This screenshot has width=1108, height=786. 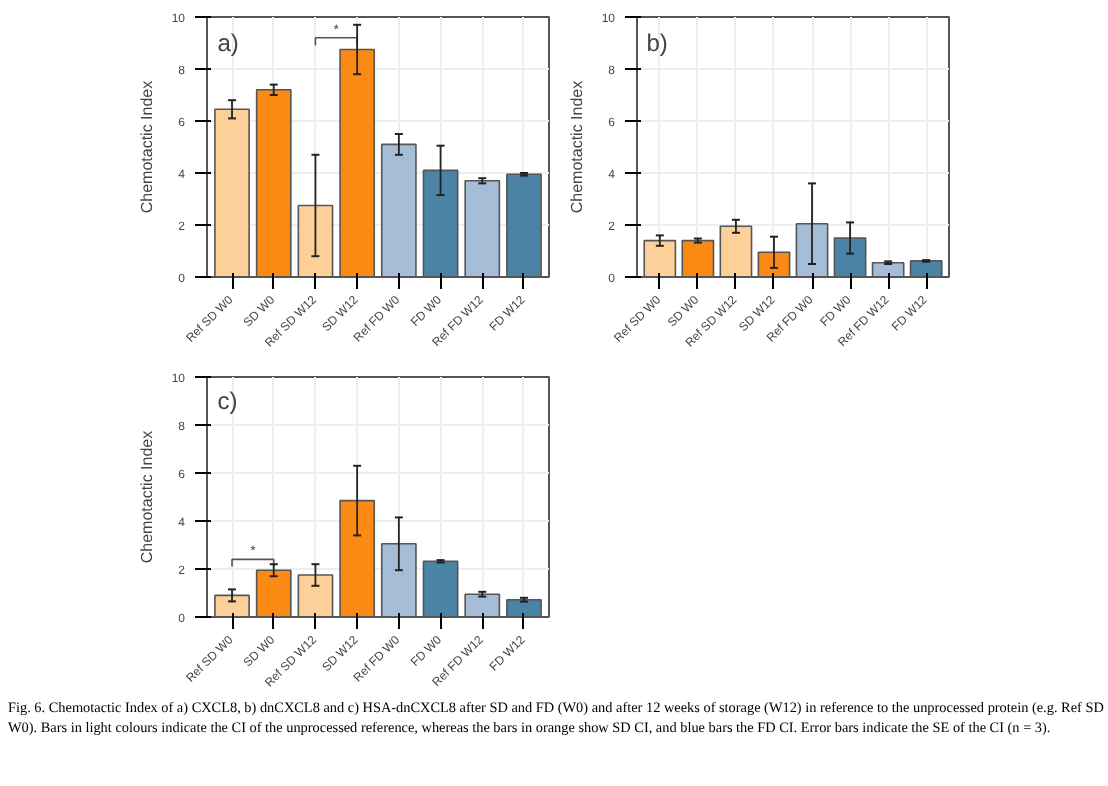 What do you see at coordinates (227, 401) in the screenshot?
I see `chart-title: c)` at bounding box center [227, 401].